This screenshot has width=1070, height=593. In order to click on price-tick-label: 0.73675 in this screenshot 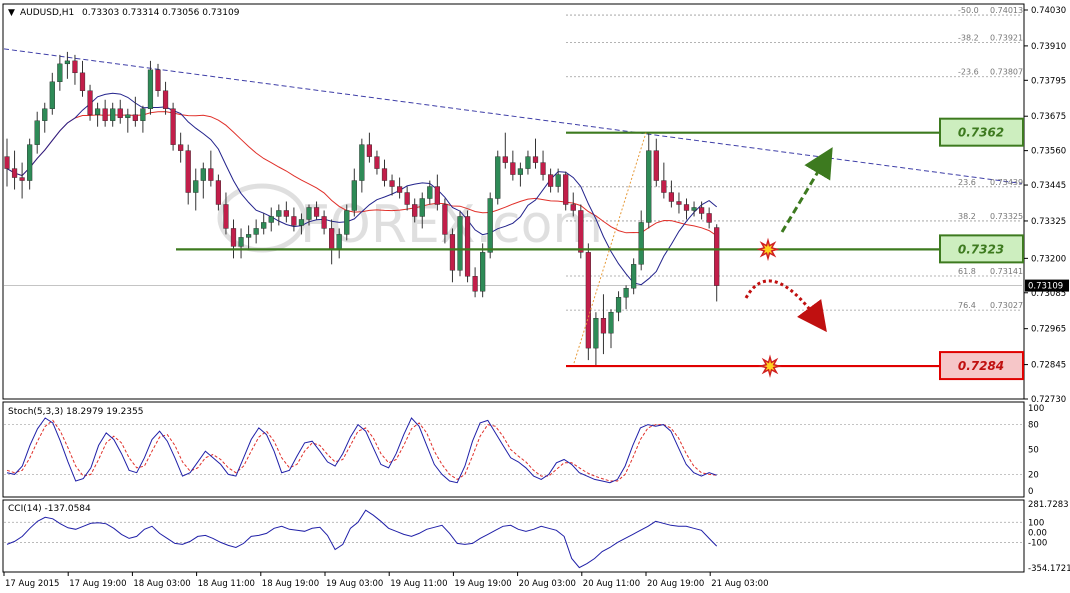, I will do `click(1048, 117)`.